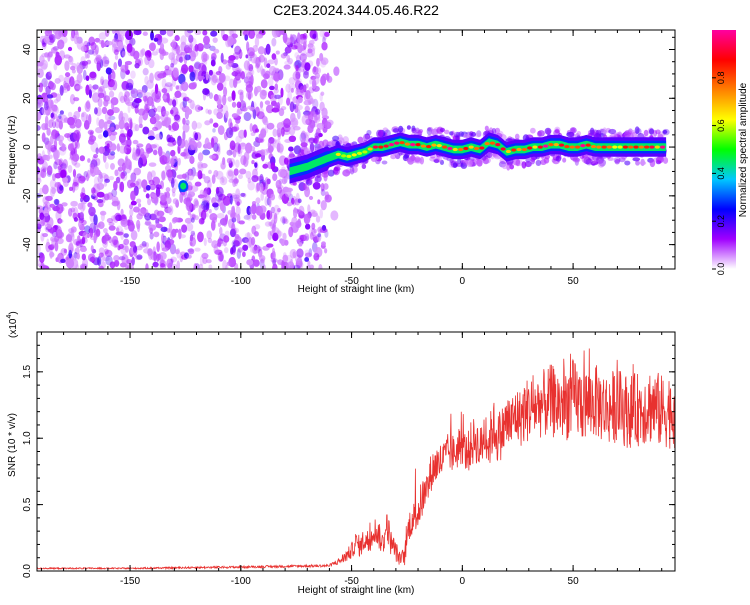 This screenshot has width=750, height=605. What do you see at coordinates (9, 317) in the screenshot?
I see `snr-multiplier-exp: 4` at bounding box center [9, 317].